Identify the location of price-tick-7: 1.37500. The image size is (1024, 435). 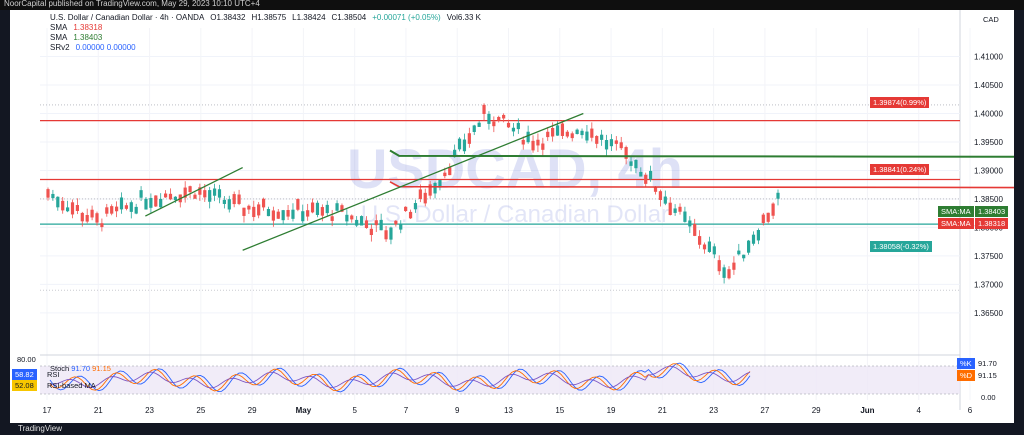
(988, 256).